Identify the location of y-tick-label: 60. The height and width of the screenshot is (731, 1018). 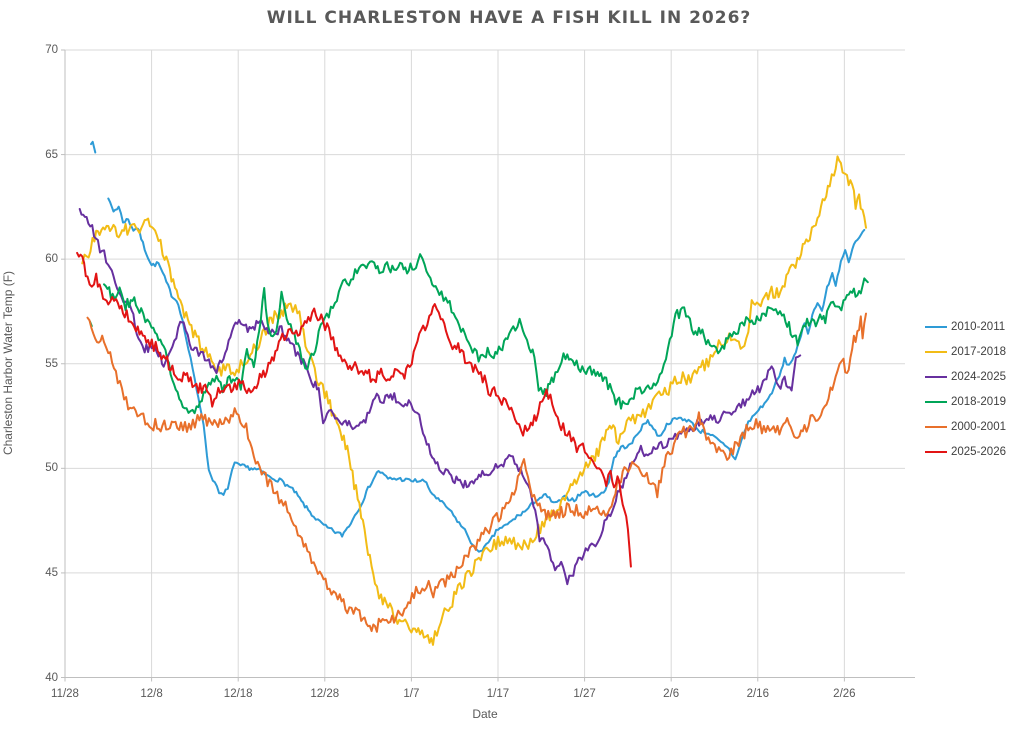
(51, 259).